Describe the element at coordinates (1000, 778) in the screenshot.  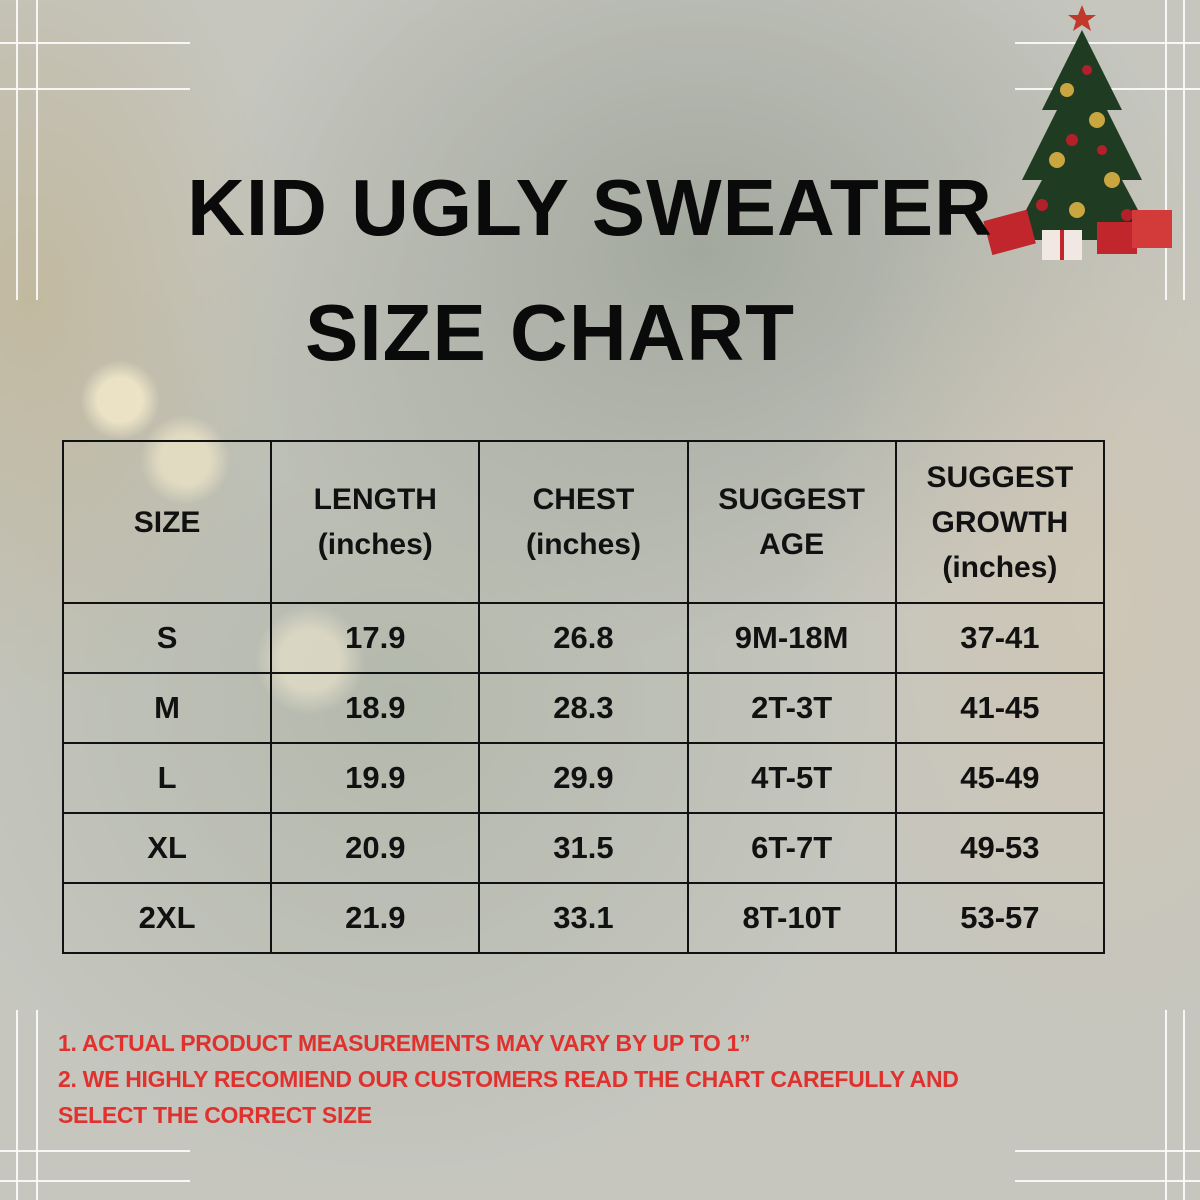
I see `cell-growth: 45-49` at that location.